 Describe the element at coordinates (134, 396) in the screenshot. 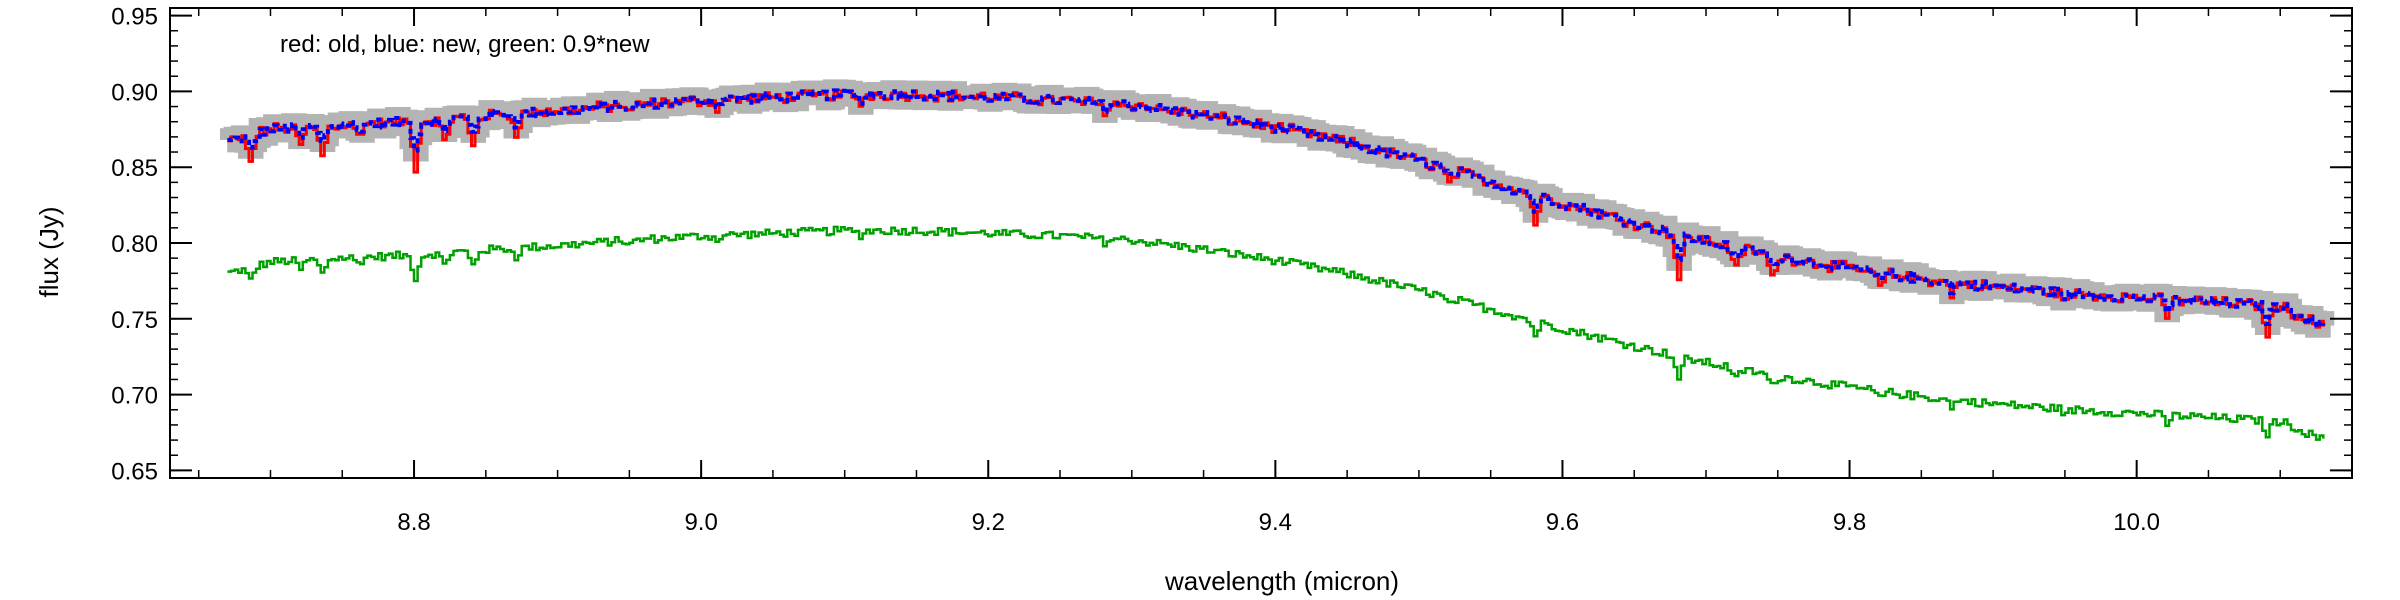

I see `y-tick-label: 0.70` at that location.